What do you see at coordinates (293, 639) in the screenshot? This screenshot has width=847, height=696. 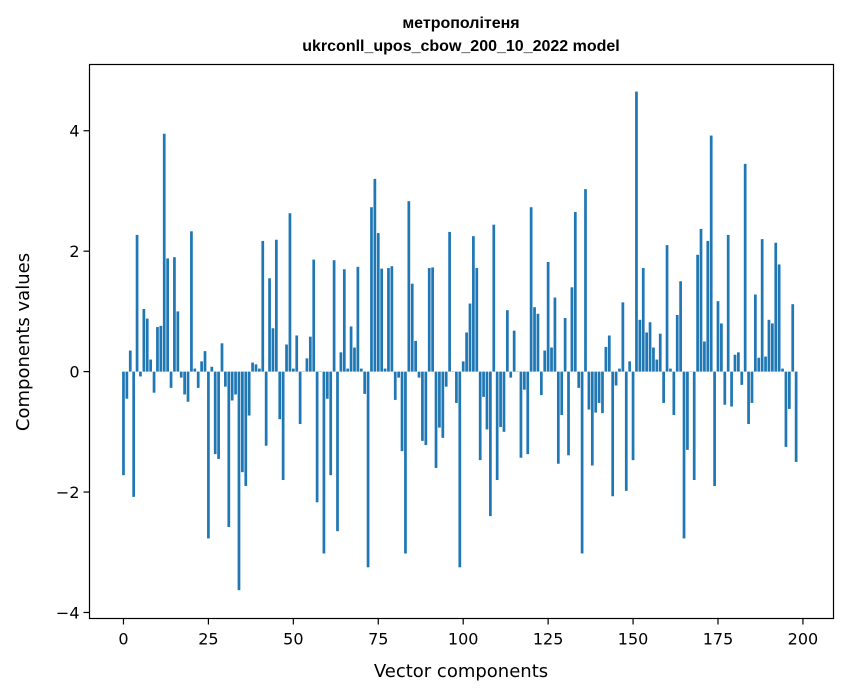 I see `x-tick-label-2: 50` at bounding box center [293, 639].